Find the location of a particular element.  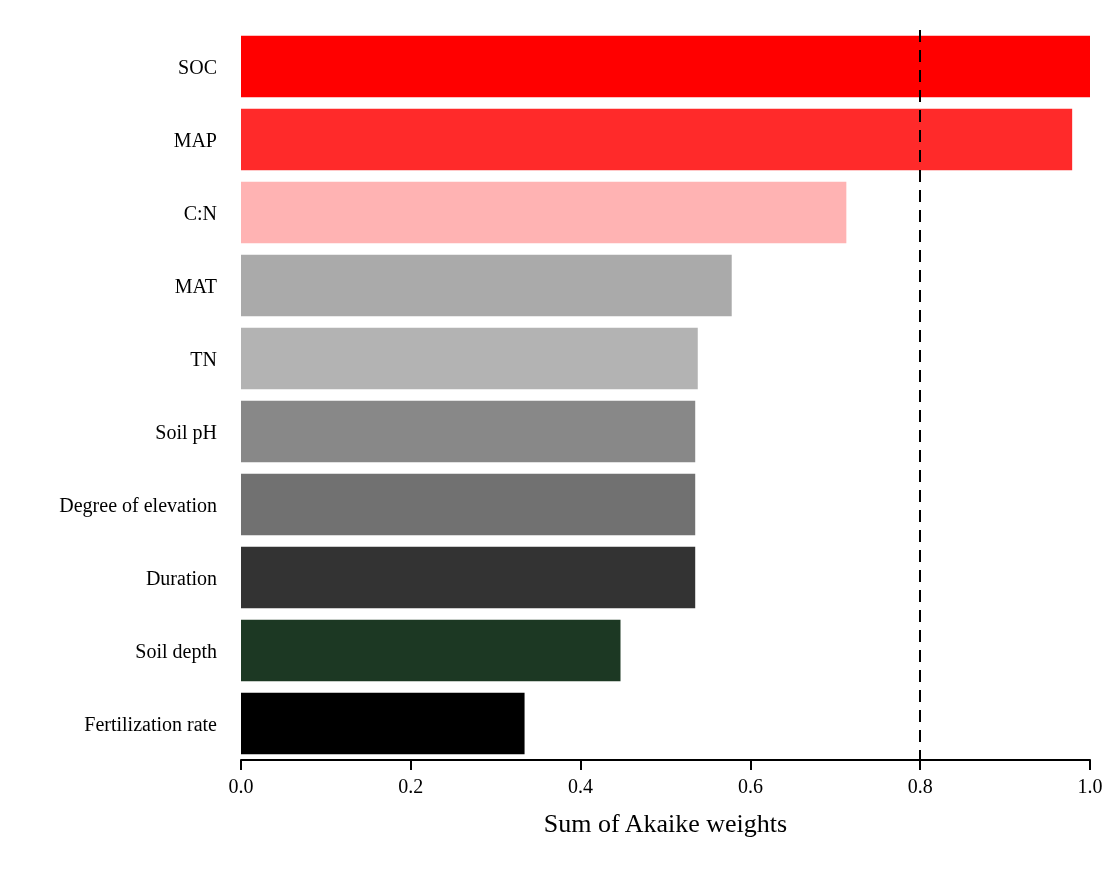

y-tick-label: MAT is located at coordinates (195, 285).